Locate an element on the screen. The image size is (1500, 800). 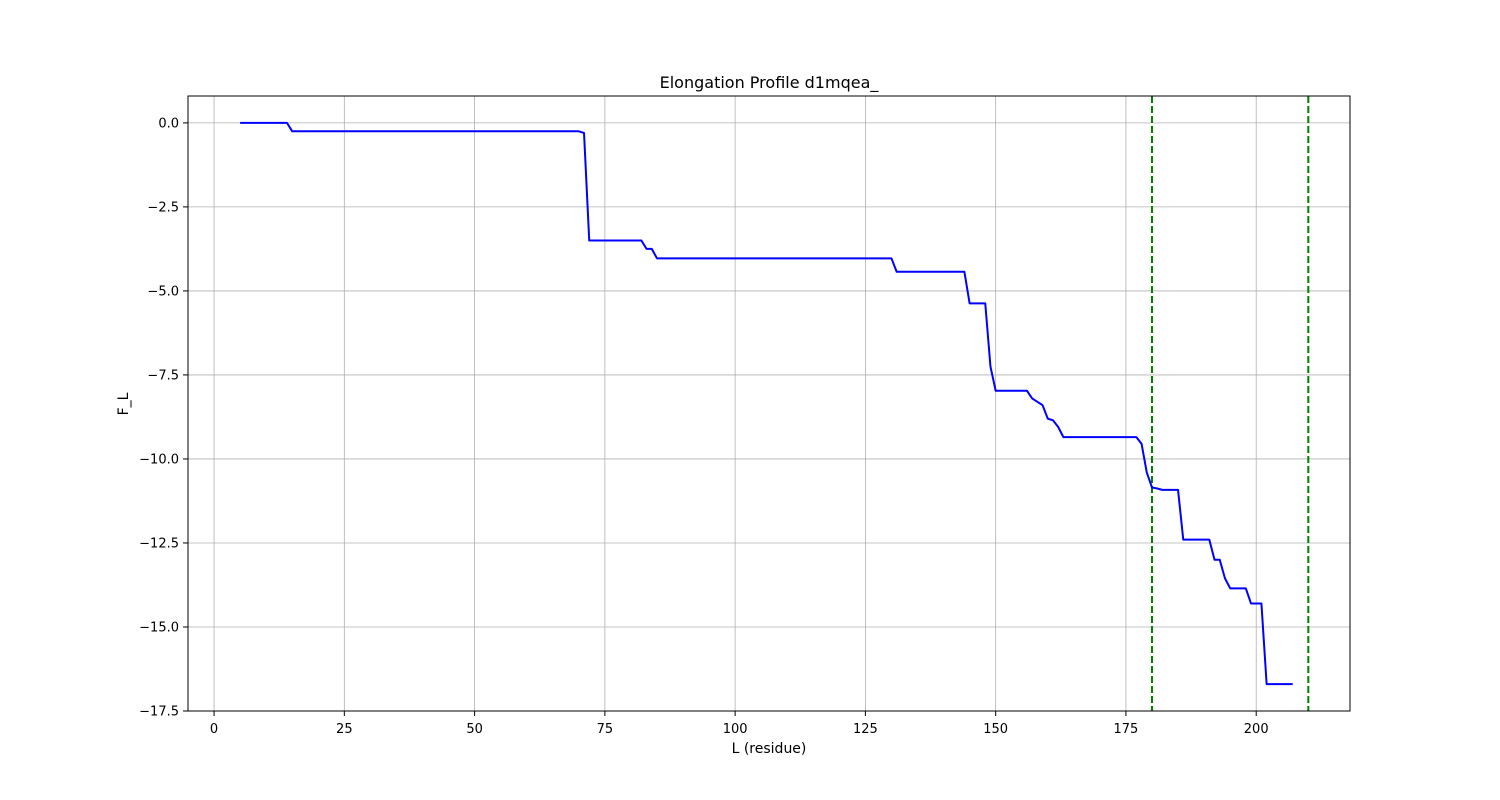
y-tick-label: −2.5 is located at coordinates (163, 207).